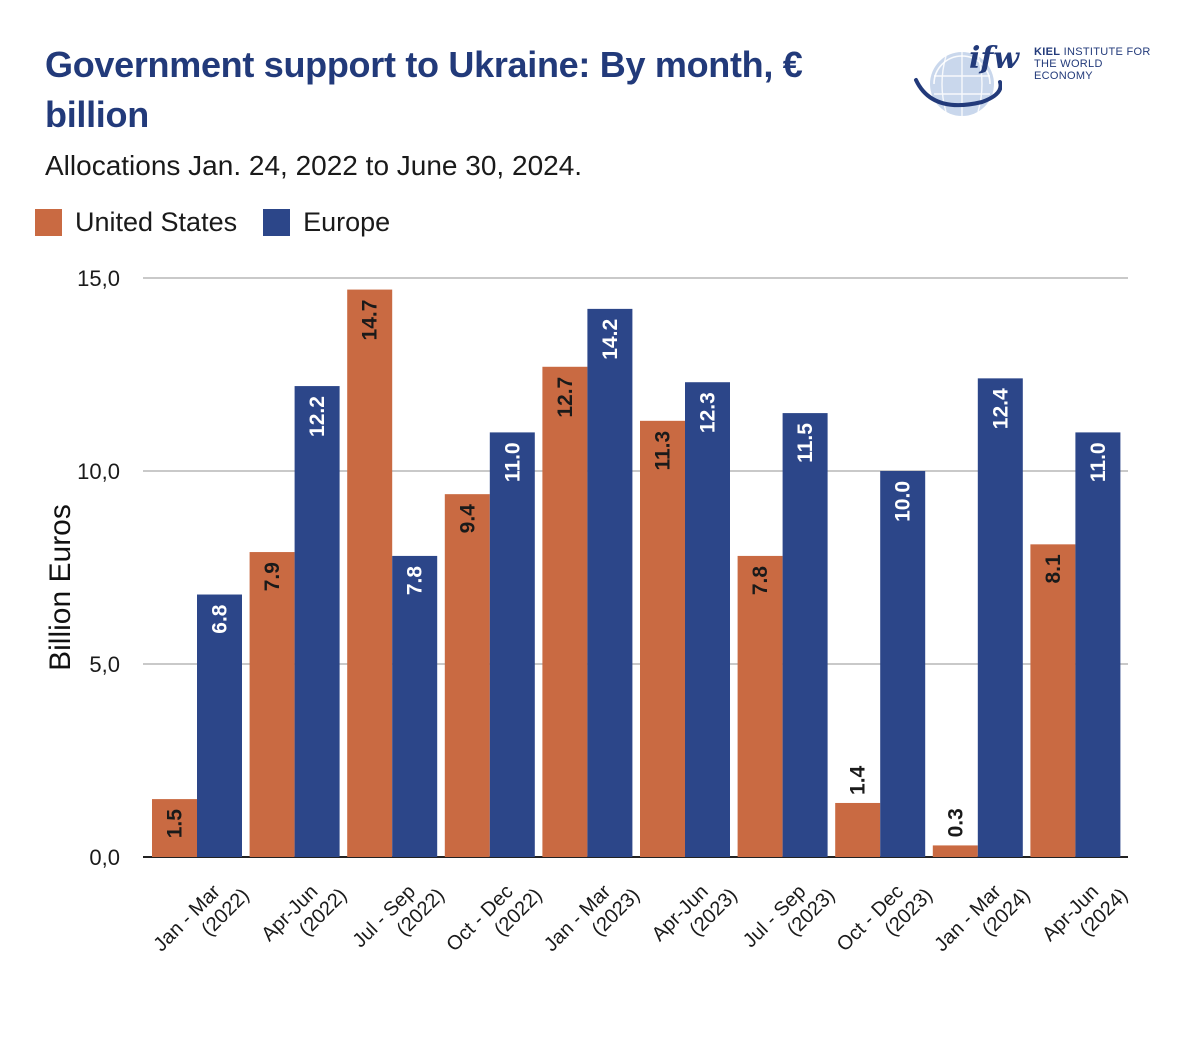 This screenshot has height=1044, width=1200. What do you see at coordinates (592, 920) in the screenshot?
I see `x-tick-label: Jan - Mar(2023)` at bounding box center [592, 920].